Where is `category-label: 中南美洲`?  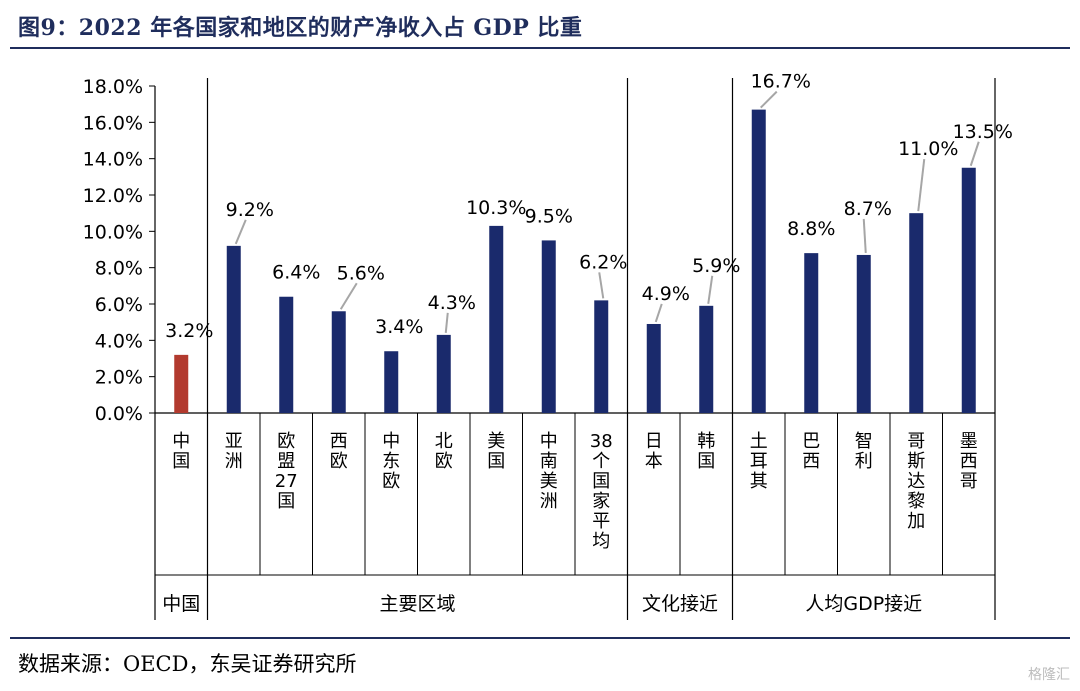
category-label: 中南美洲 is located at coordinates (549, 471).